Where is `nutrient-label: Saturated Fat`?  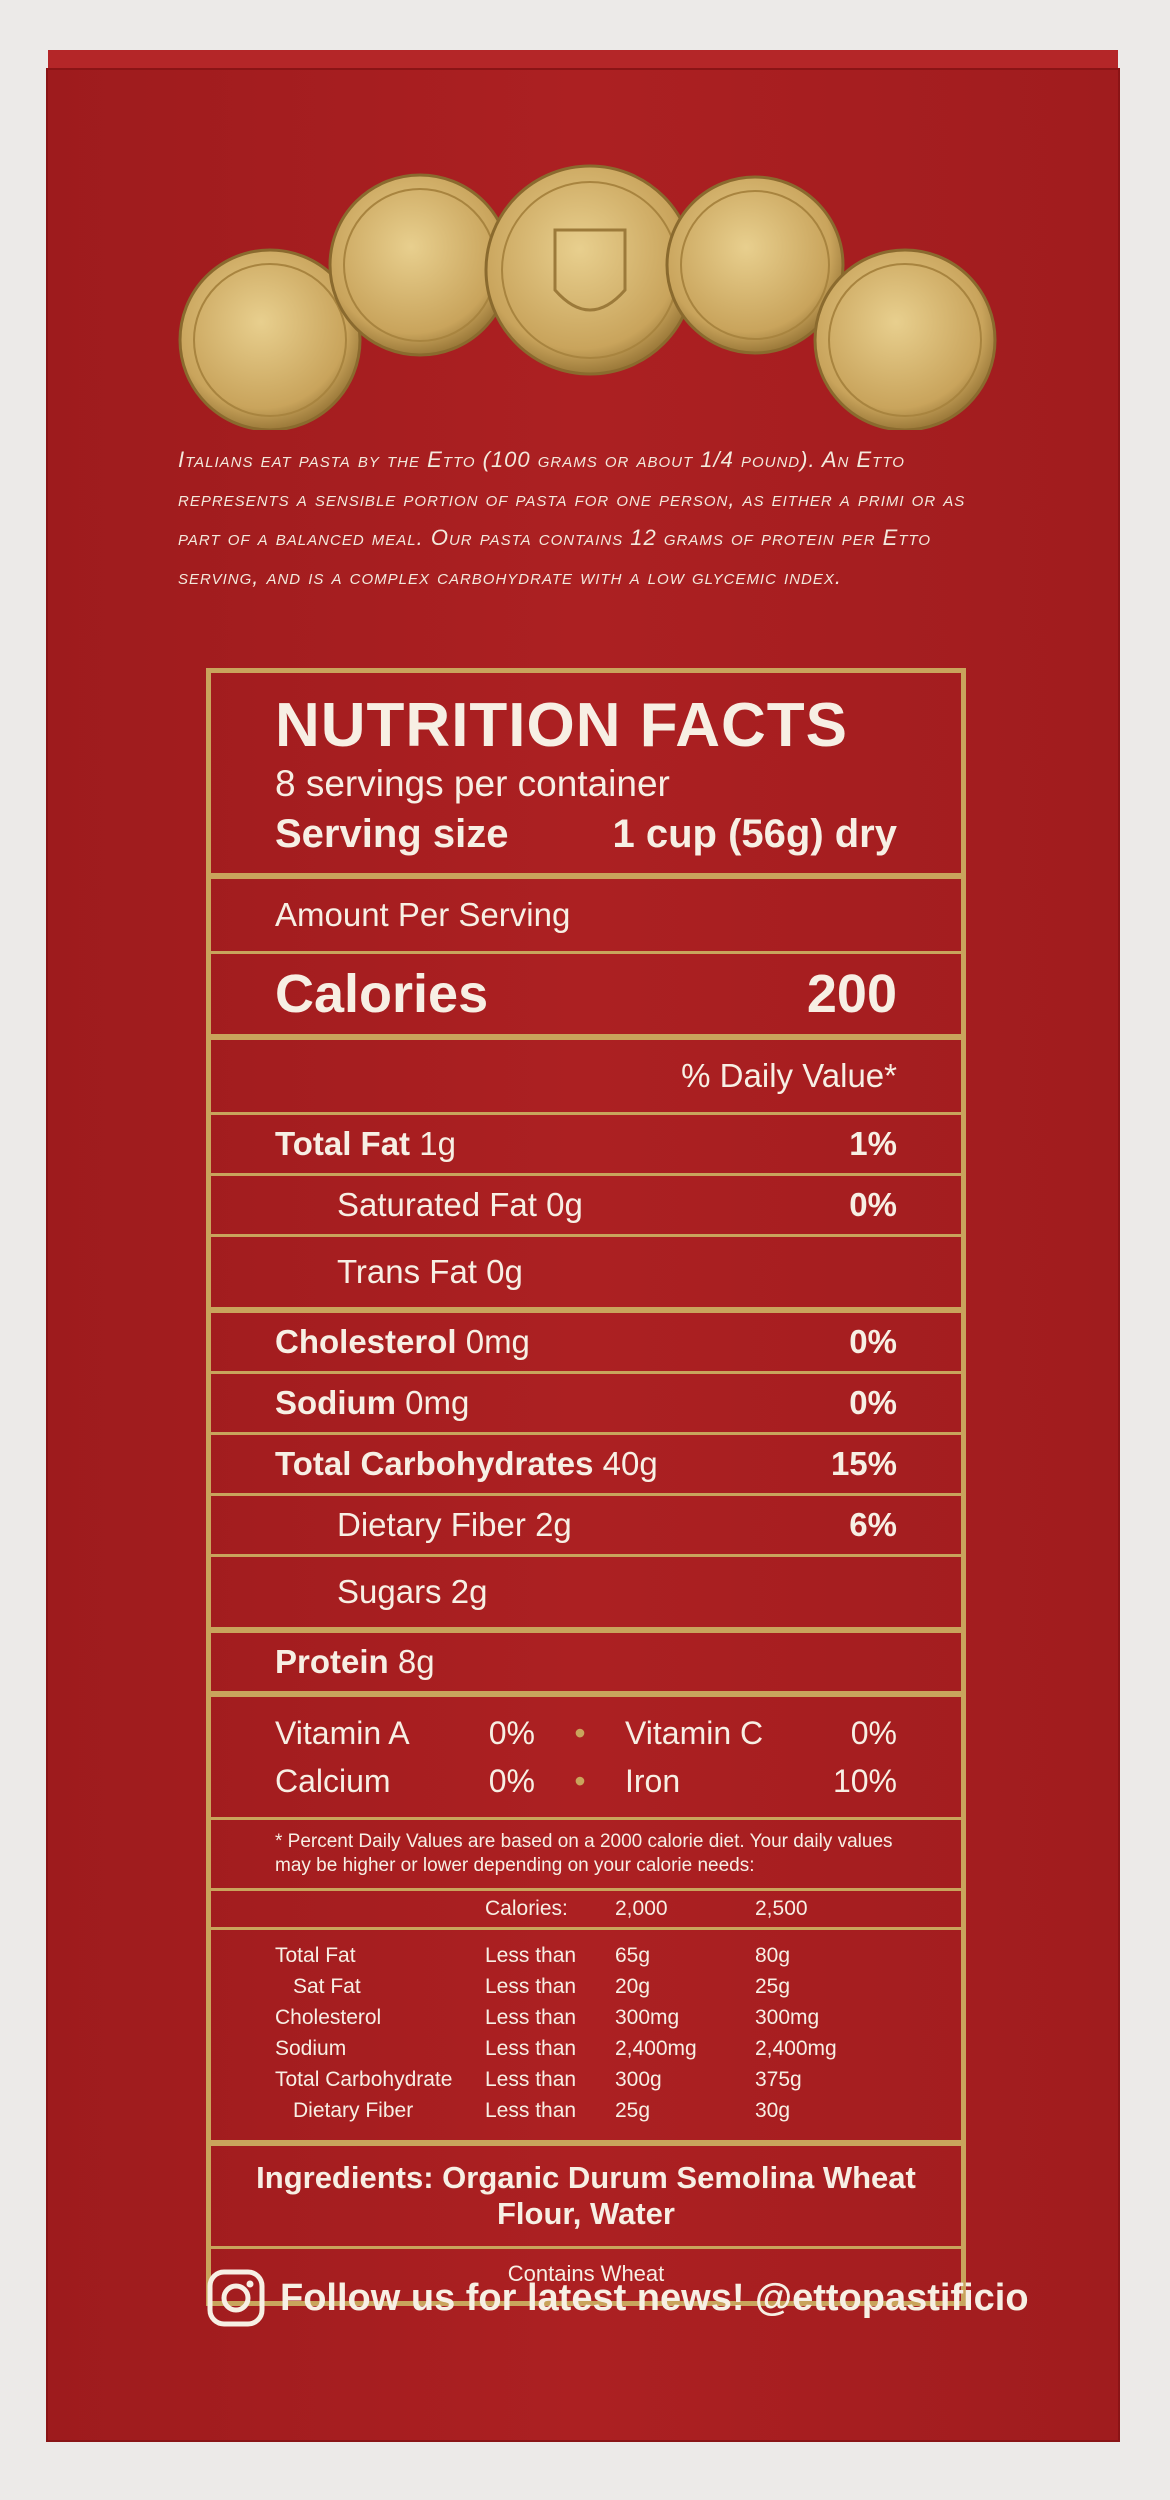
nutrient-label: Saturated Fat is located at coordinates (437, 1204).